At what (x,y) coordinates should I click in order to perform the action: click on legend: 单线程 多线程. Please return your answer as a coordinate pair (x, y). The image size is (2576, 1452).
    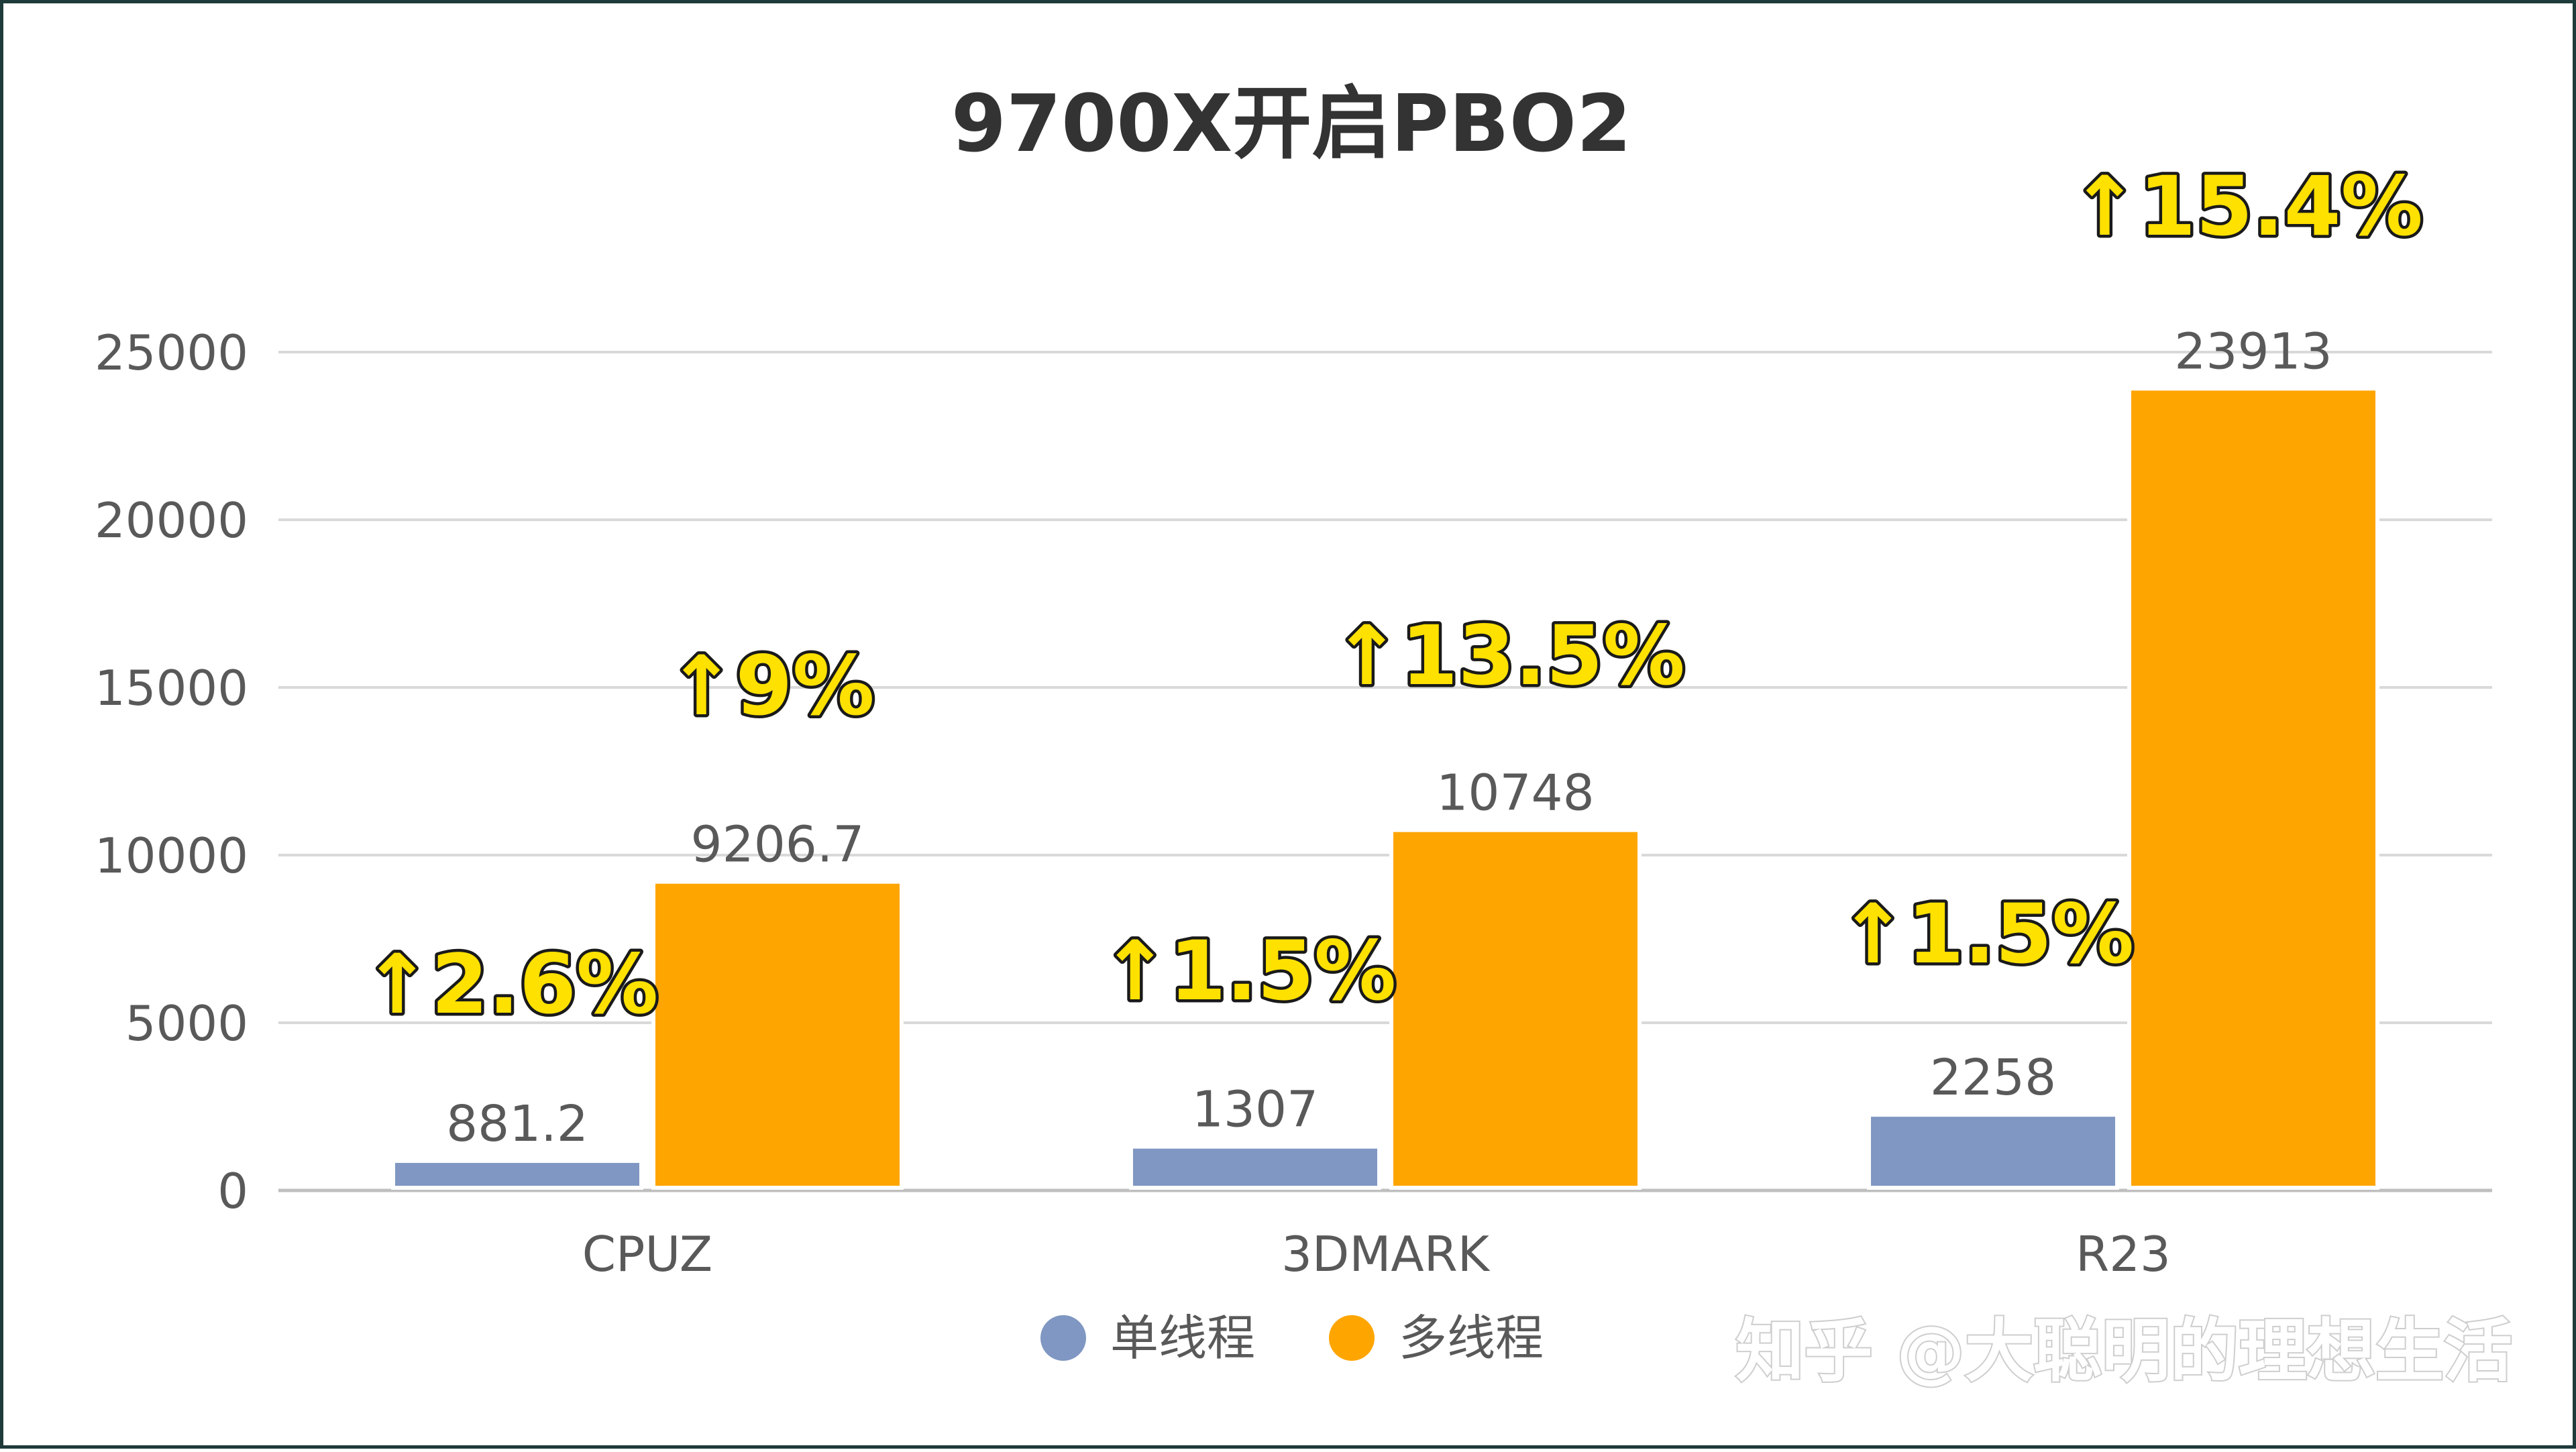
    Looking at the image, I should click on (1292, 1338).